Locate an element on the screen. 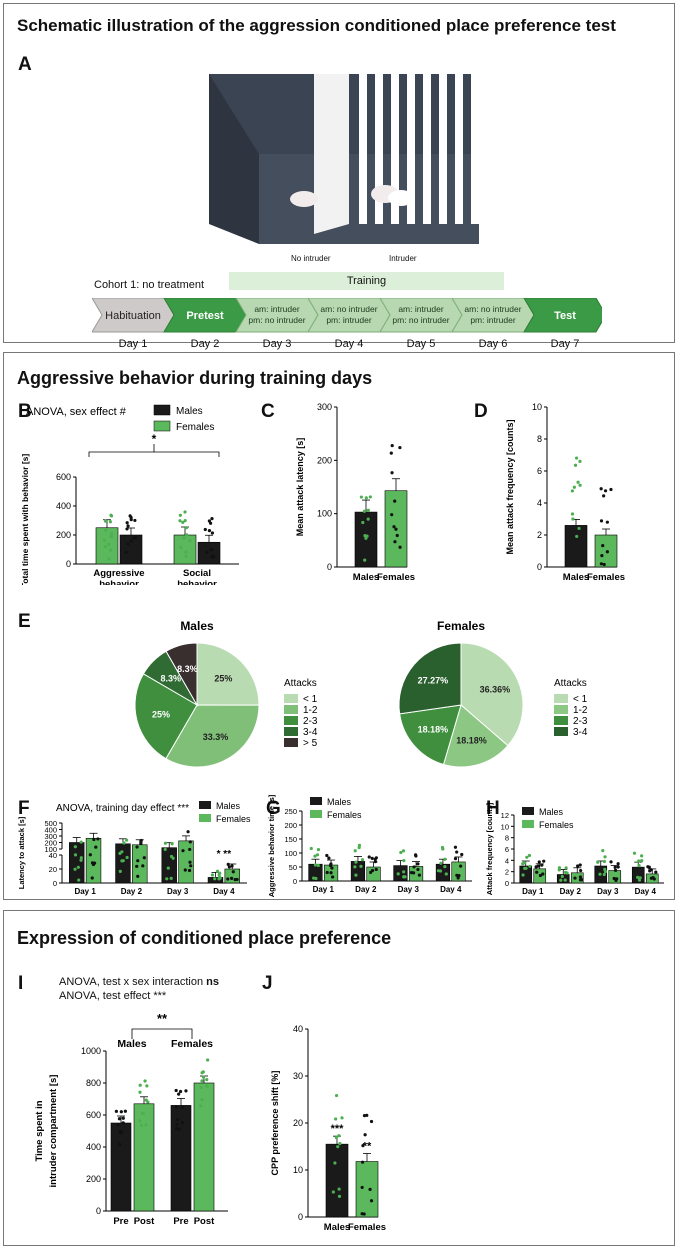 The height and width of the screenshot is (1250, 678). pie-title: Males is located at coordinates (197, 626).